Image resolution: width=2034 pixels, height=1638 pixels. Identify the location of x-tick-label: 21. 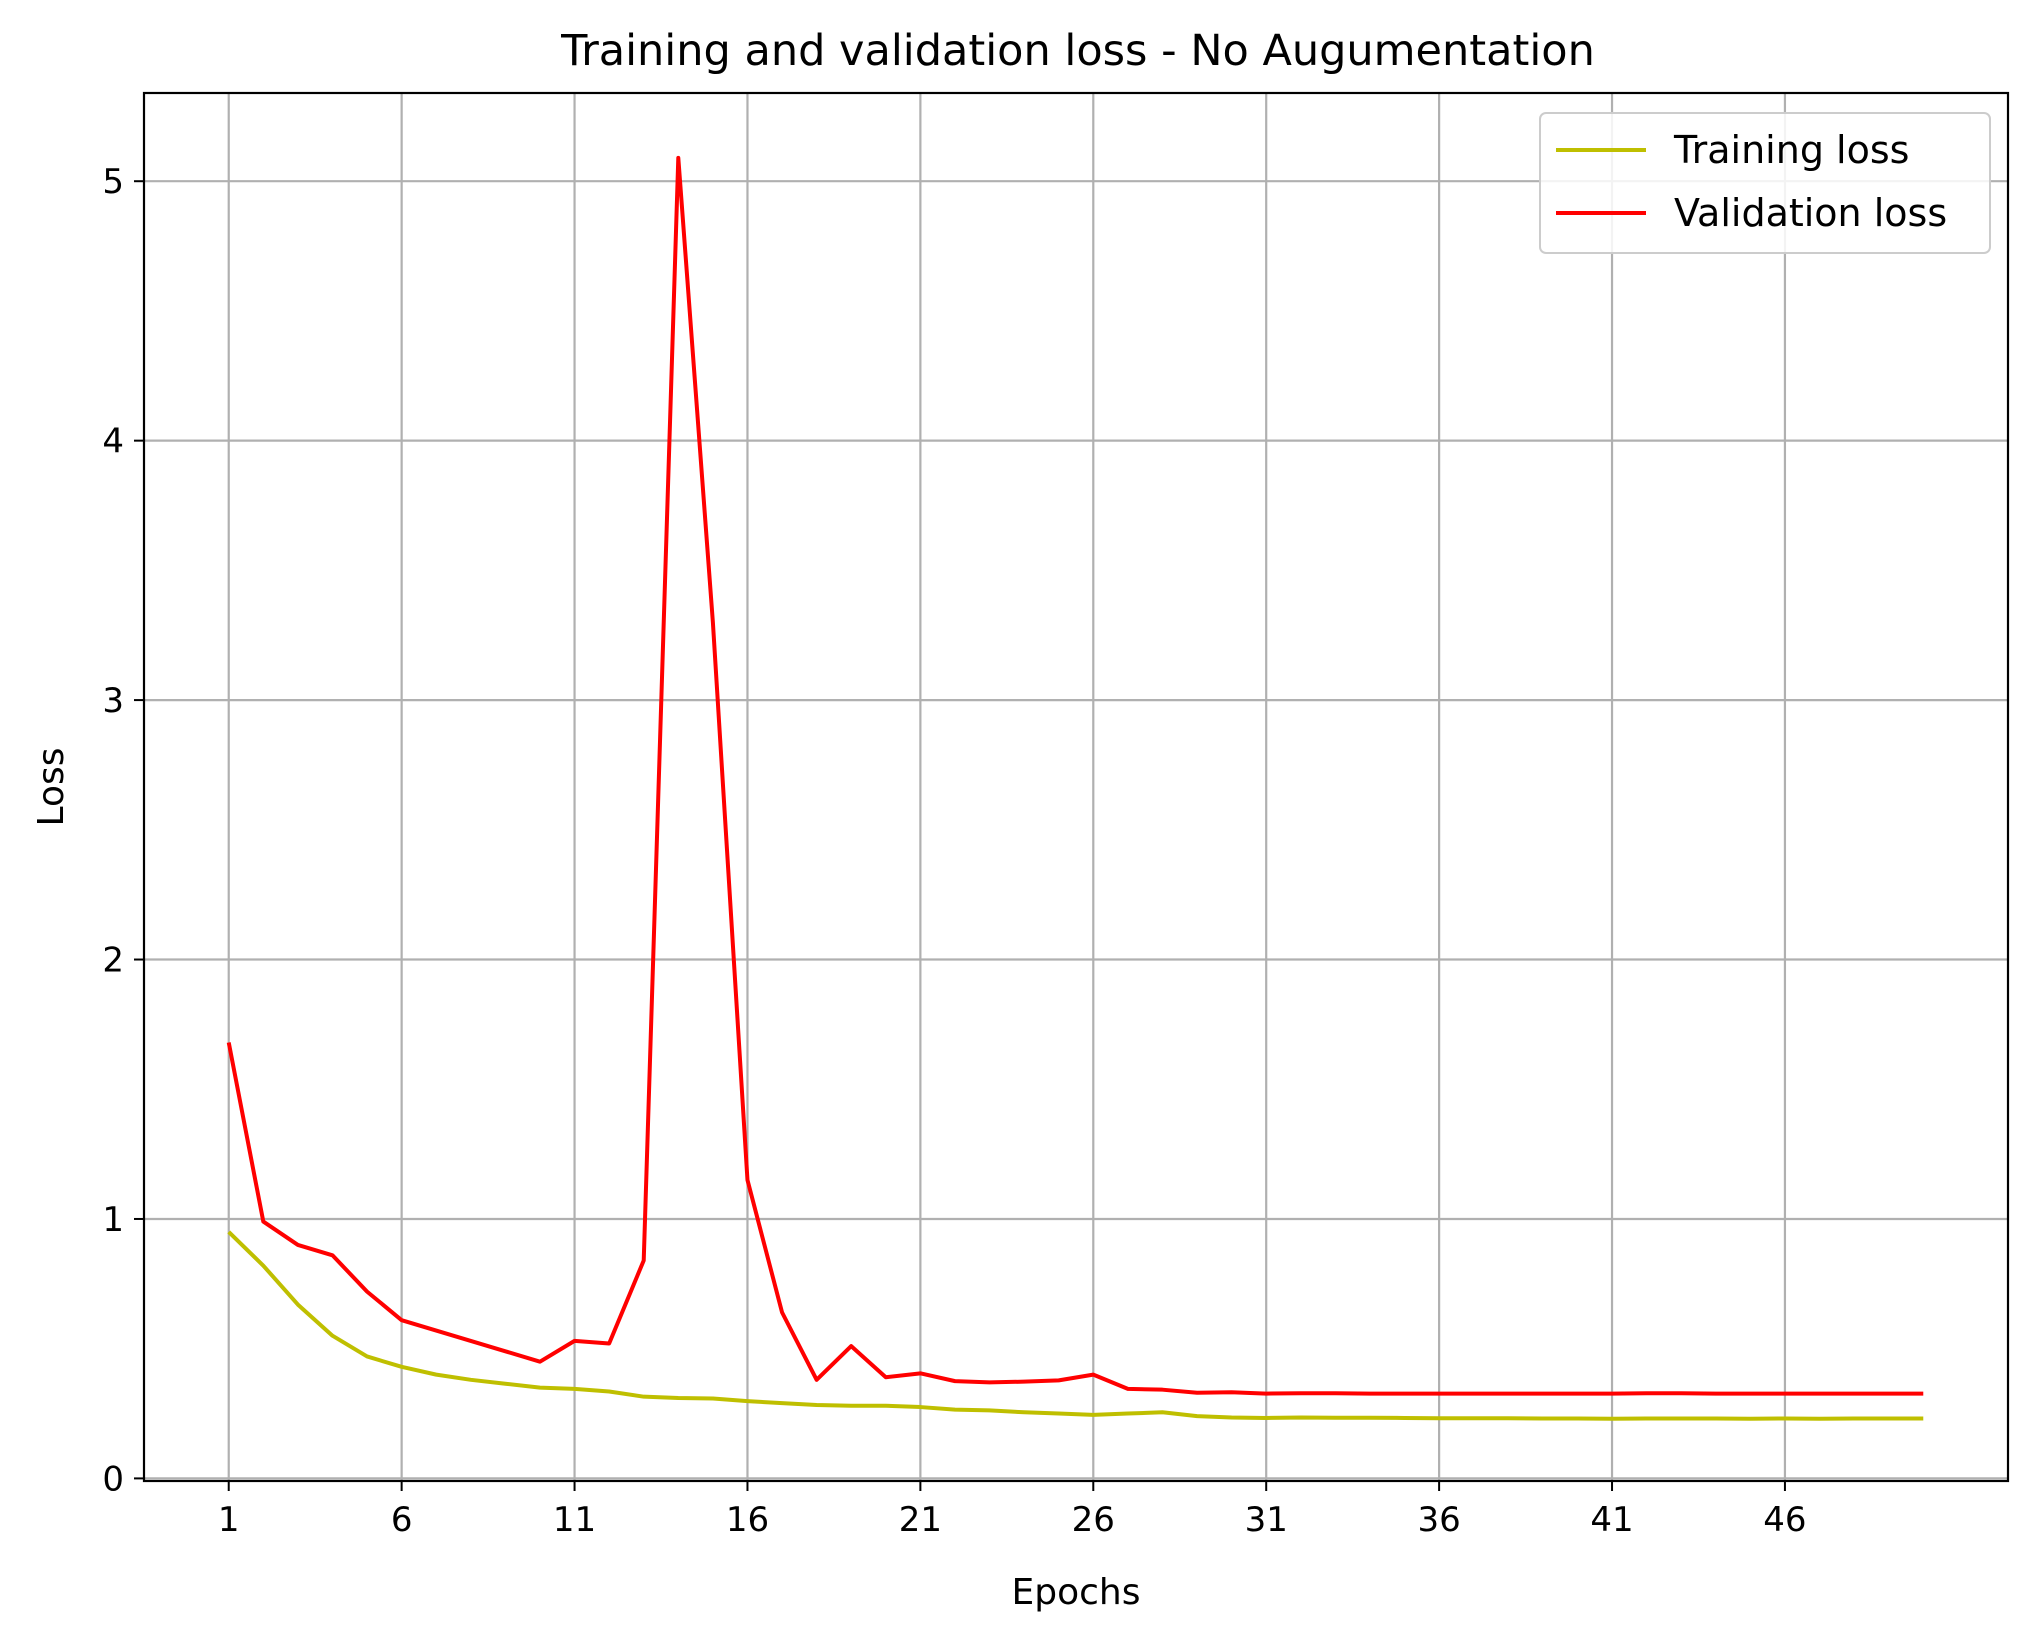
(920, 1520).